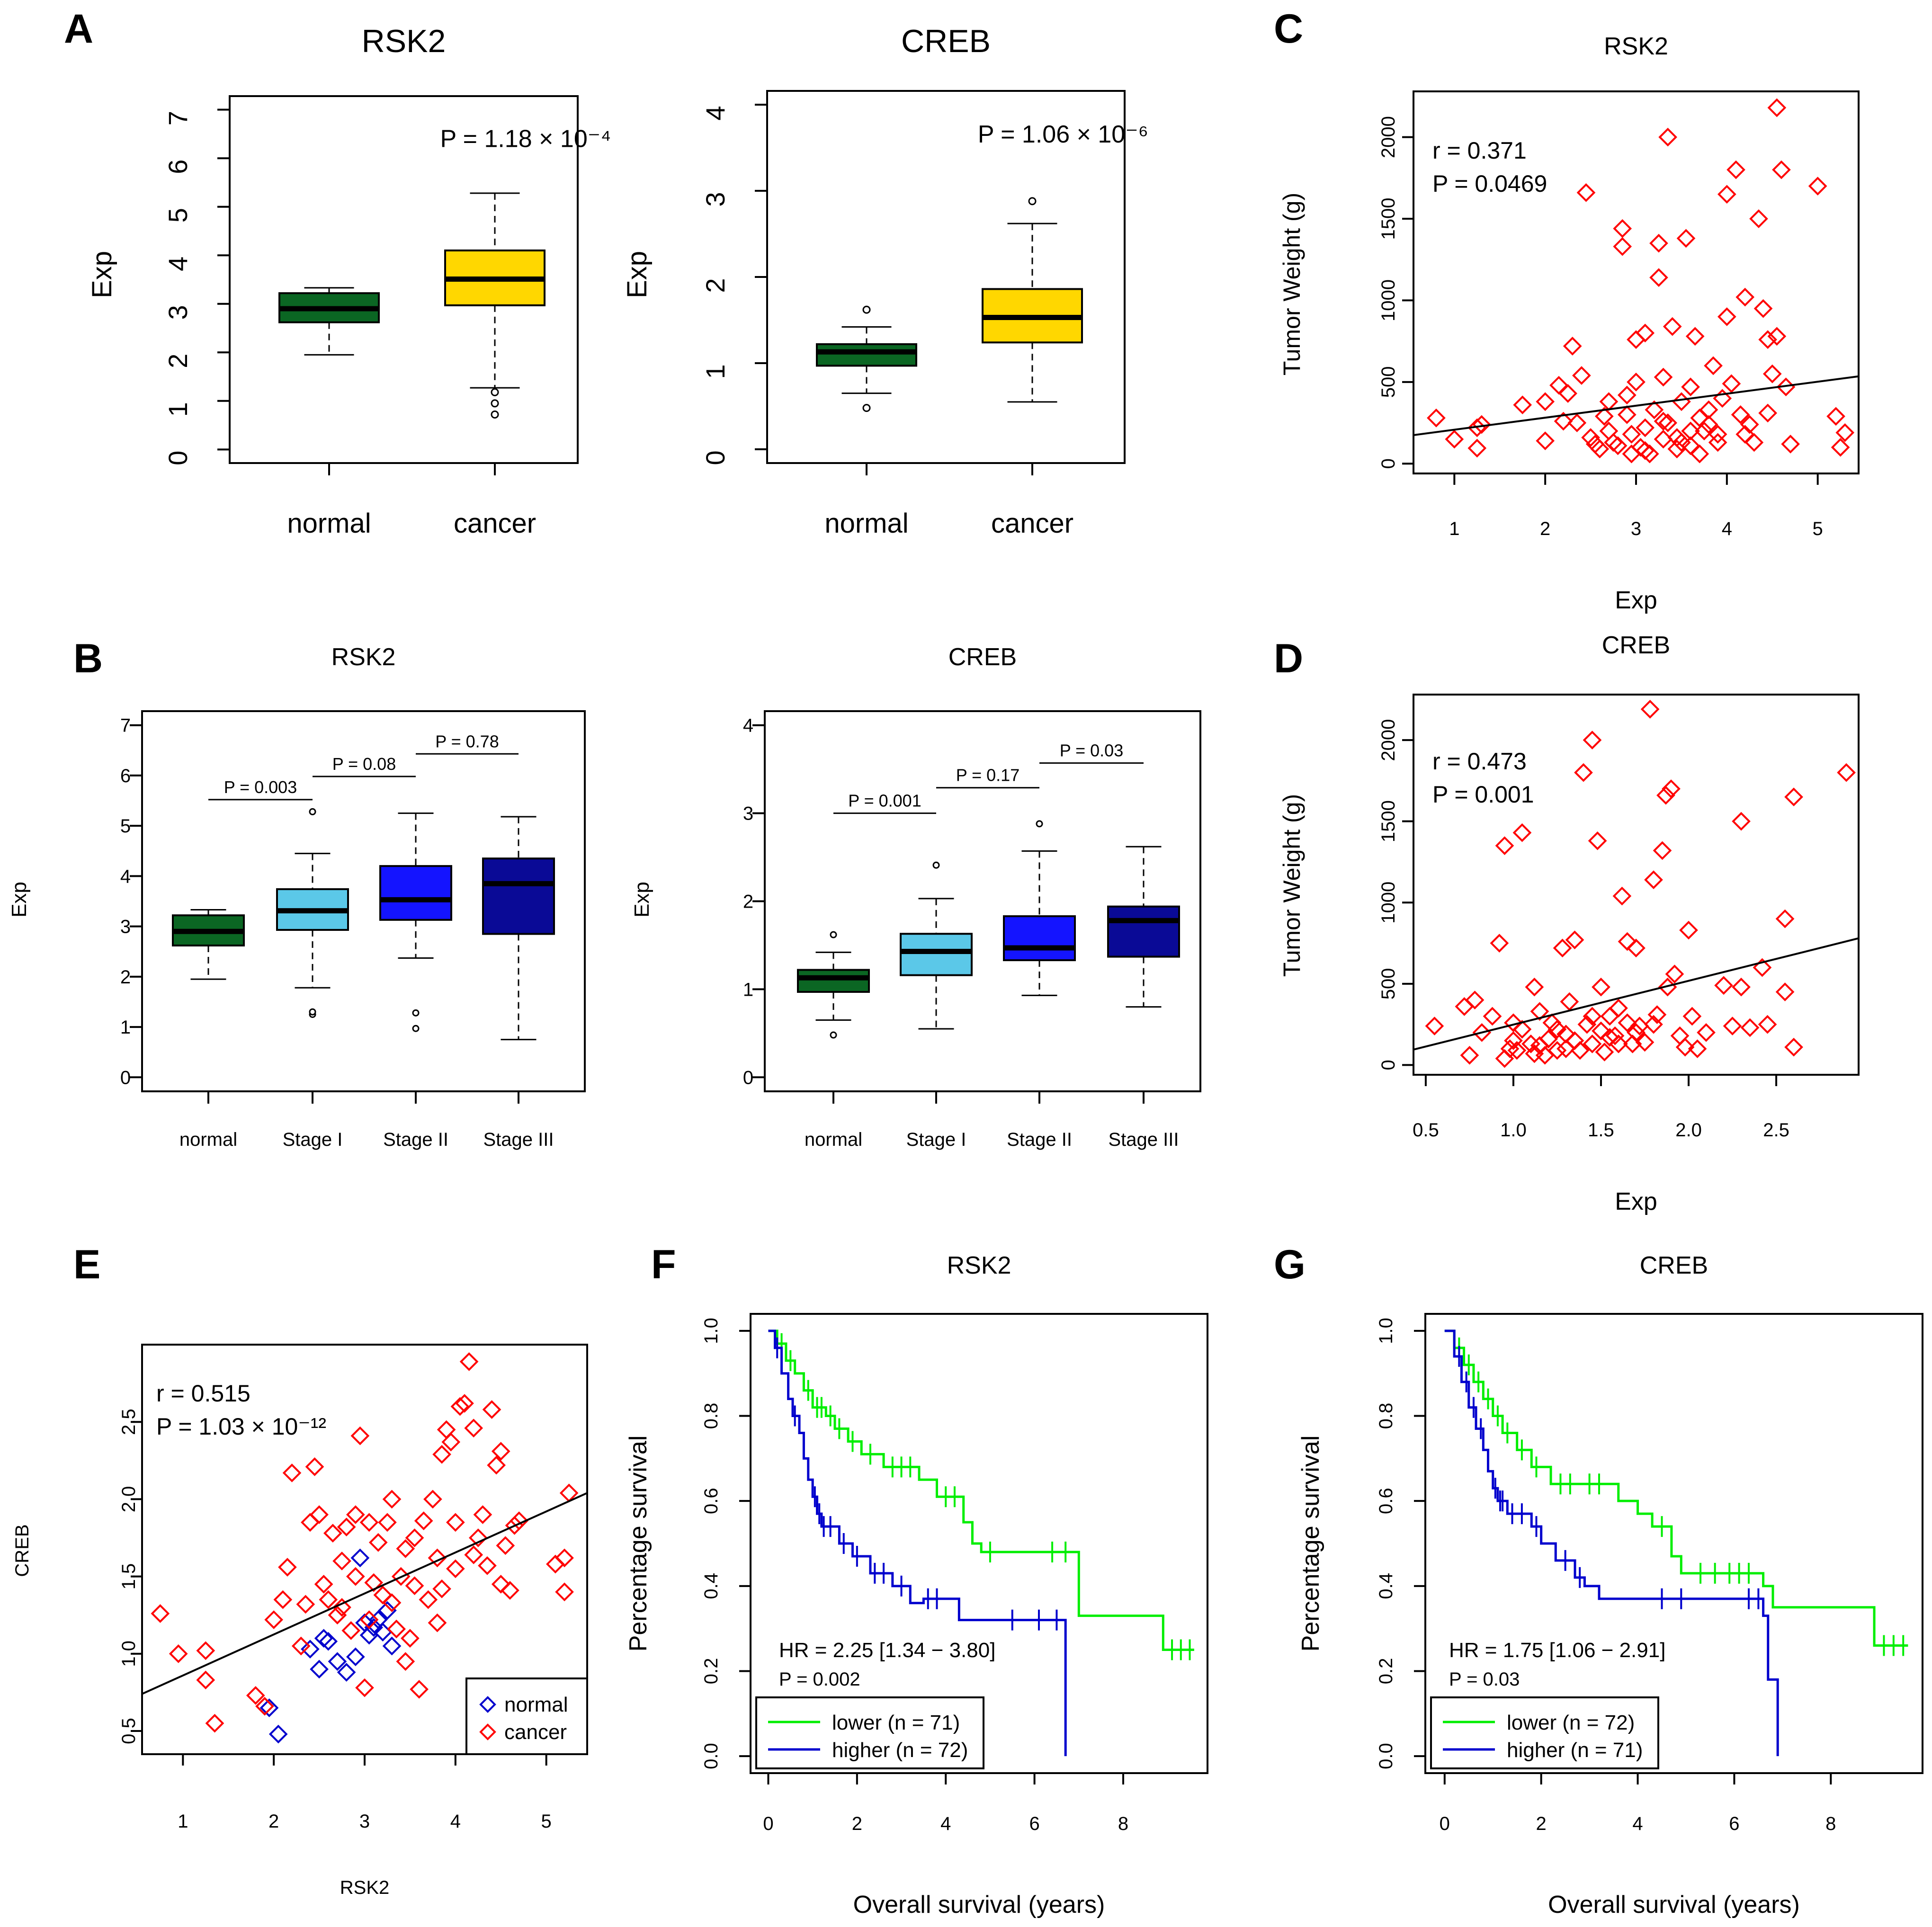 Image resolution: width=1932 pixels, height=1927 pixels. I want to click on x-category-label: Stage II, so click(1039, 1139).